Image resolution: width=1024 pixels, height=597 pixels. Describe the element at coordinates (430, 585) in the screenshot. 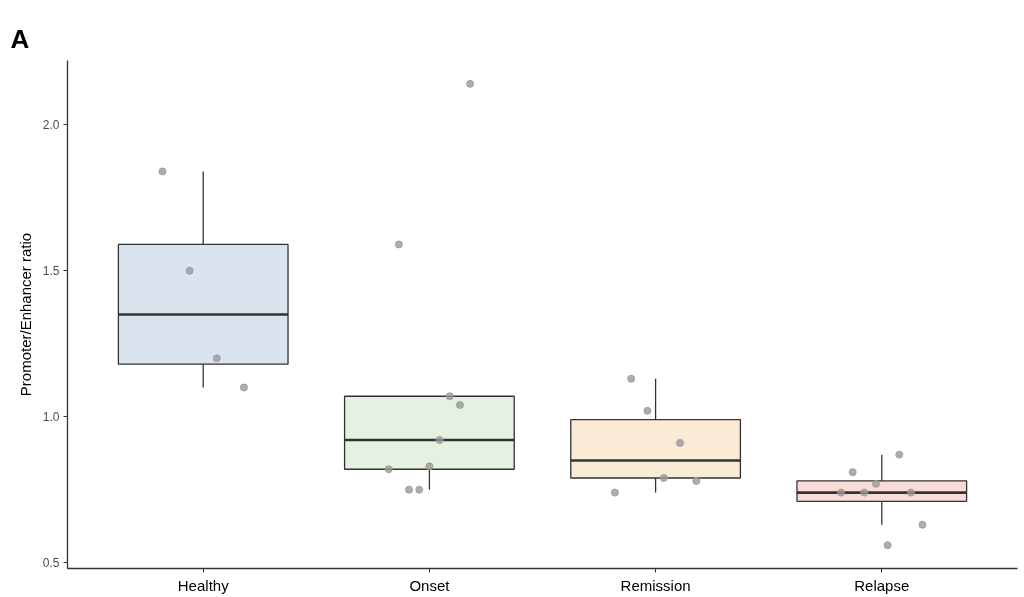

I see `x-tick-label: Onset` at that location.